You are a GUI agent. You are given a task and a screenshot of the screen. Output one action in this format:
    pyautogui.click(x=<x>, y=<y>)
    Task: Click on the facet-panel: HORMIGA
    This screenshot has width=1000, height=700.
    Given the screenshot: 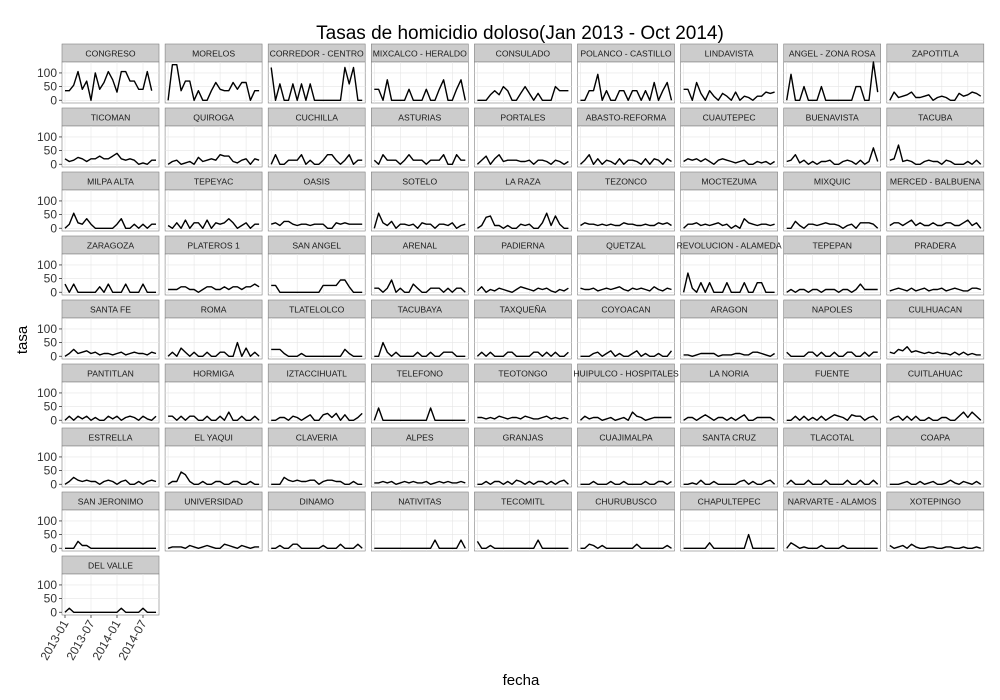 What is the action you would take?
    pyautogui.click(x=213, y=393)
    